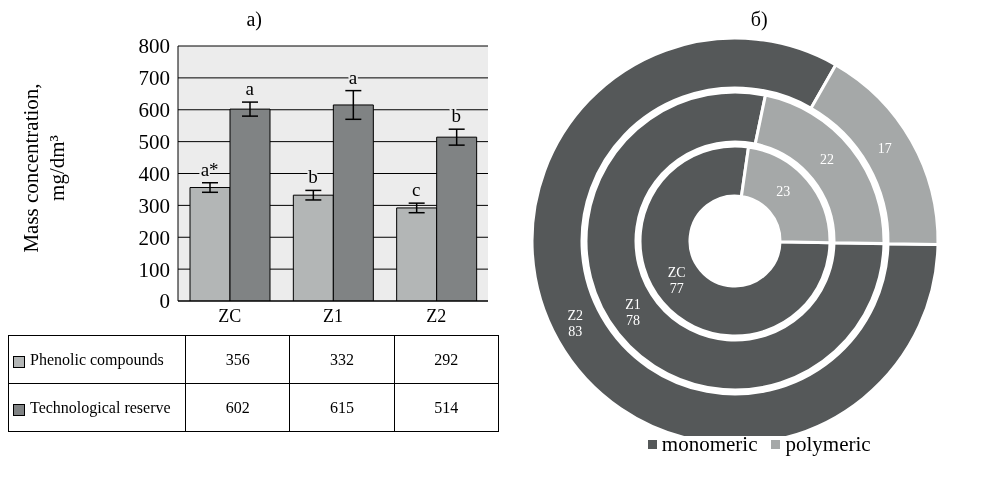 Image resolution: width=1007 pixels, height=490 pixels. Describe the element at coordinates (783, 191) in the screenshot. I see `data-label: 23` at that location.